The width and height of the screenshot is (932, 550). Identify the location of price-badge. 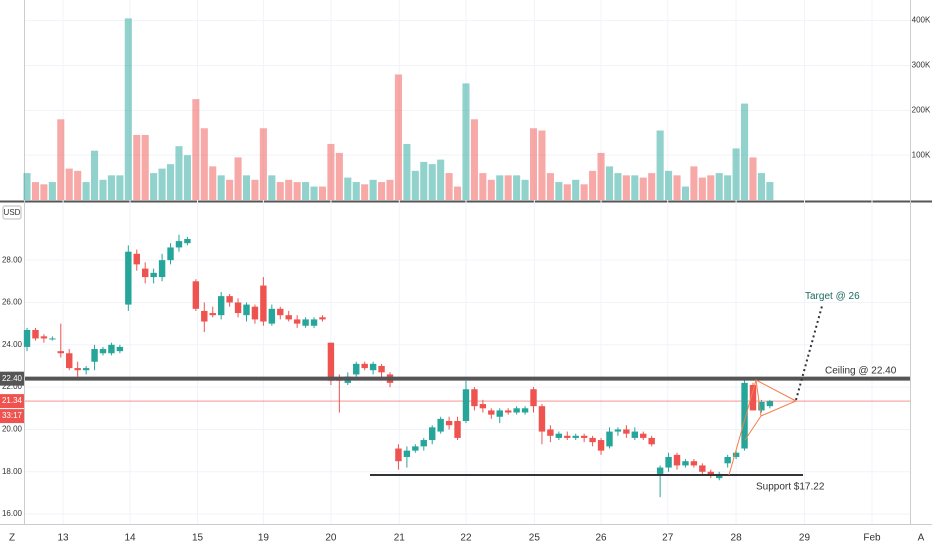
(12, 401).